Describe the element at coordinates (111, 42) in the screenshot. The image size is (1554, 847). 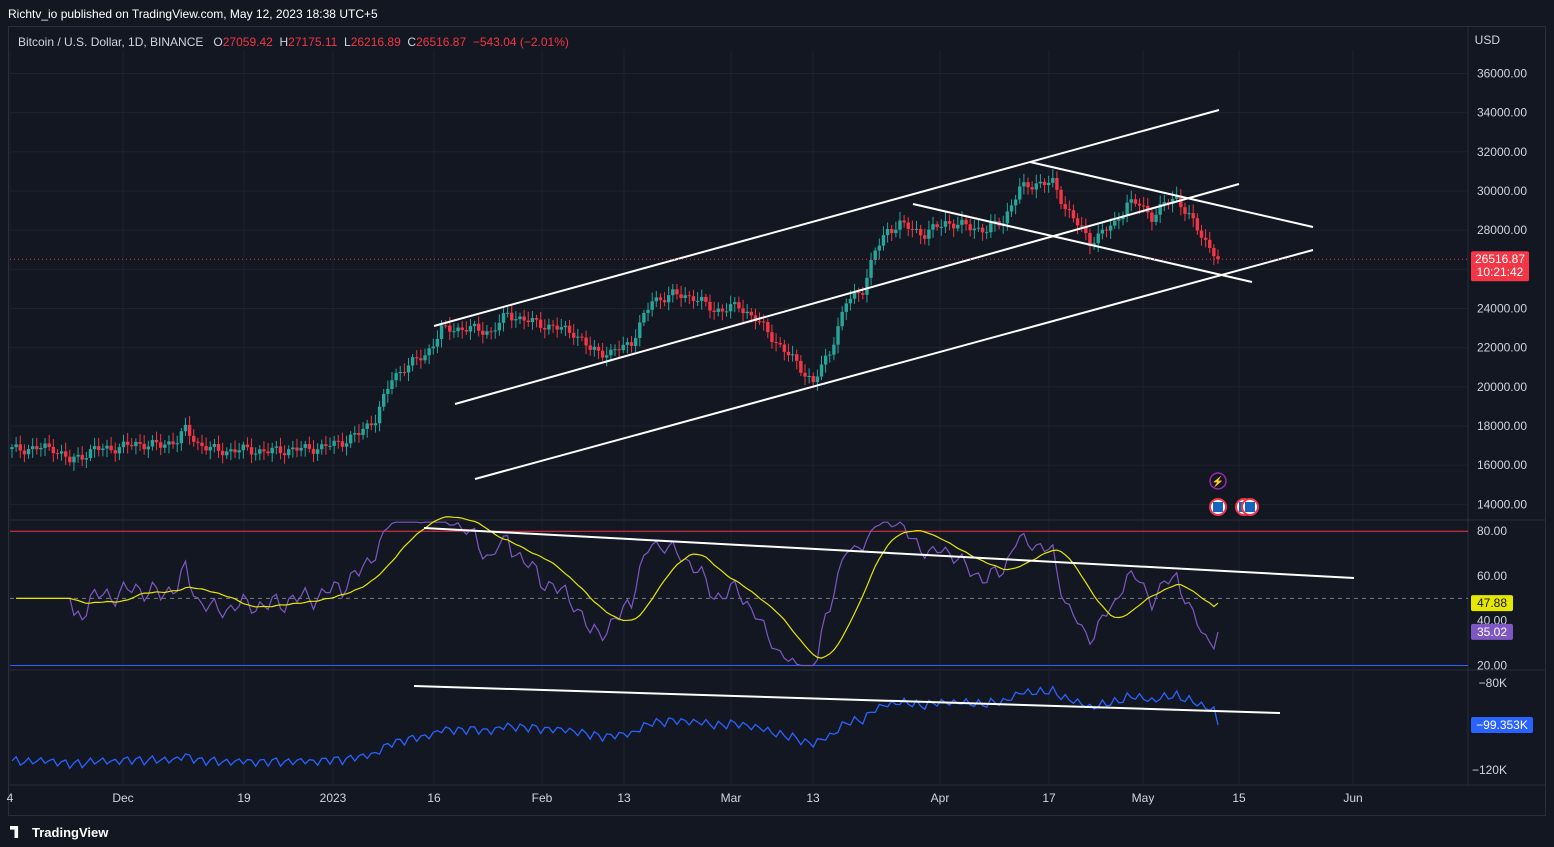
I see `symbol-name: Bitcoin / U.S. Dollar, 1D, BINANCE` at that location.